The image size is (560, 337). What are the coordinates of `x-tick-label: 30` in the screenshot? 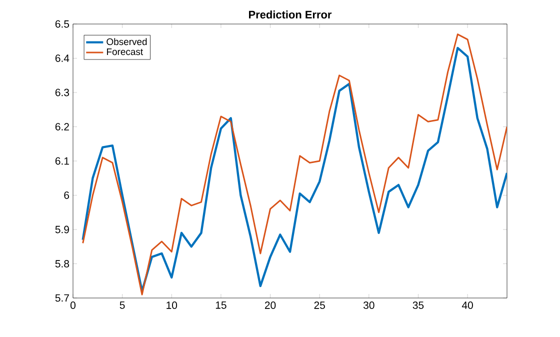 It's located at (368, 305).